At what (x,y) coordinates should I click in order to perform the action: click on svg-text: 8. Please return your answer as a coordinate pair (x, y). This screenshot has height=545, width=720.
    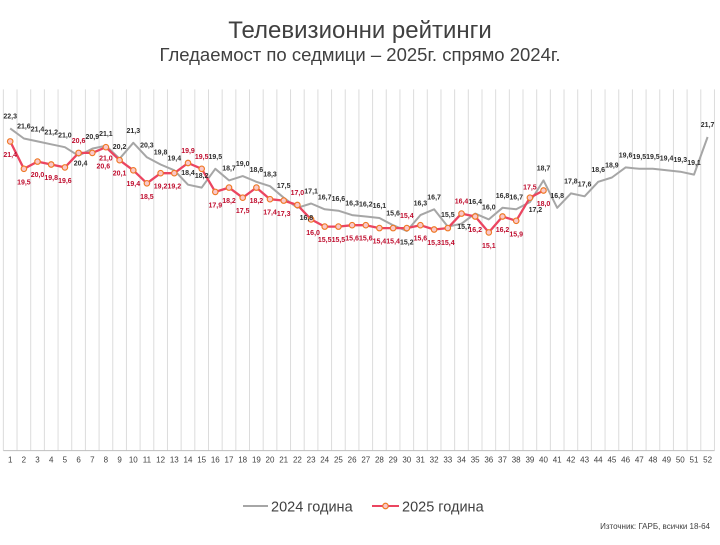
    Looking at the image, I should click on (106, 460).